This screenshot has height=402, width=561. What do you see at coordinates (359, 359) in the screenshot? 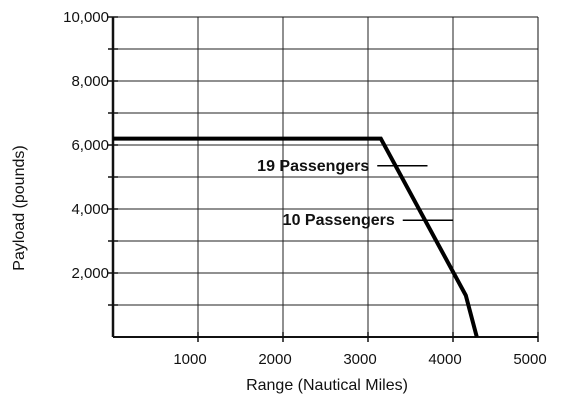
I see `x-tick-label: 3000` at bounding box center [359, 359].